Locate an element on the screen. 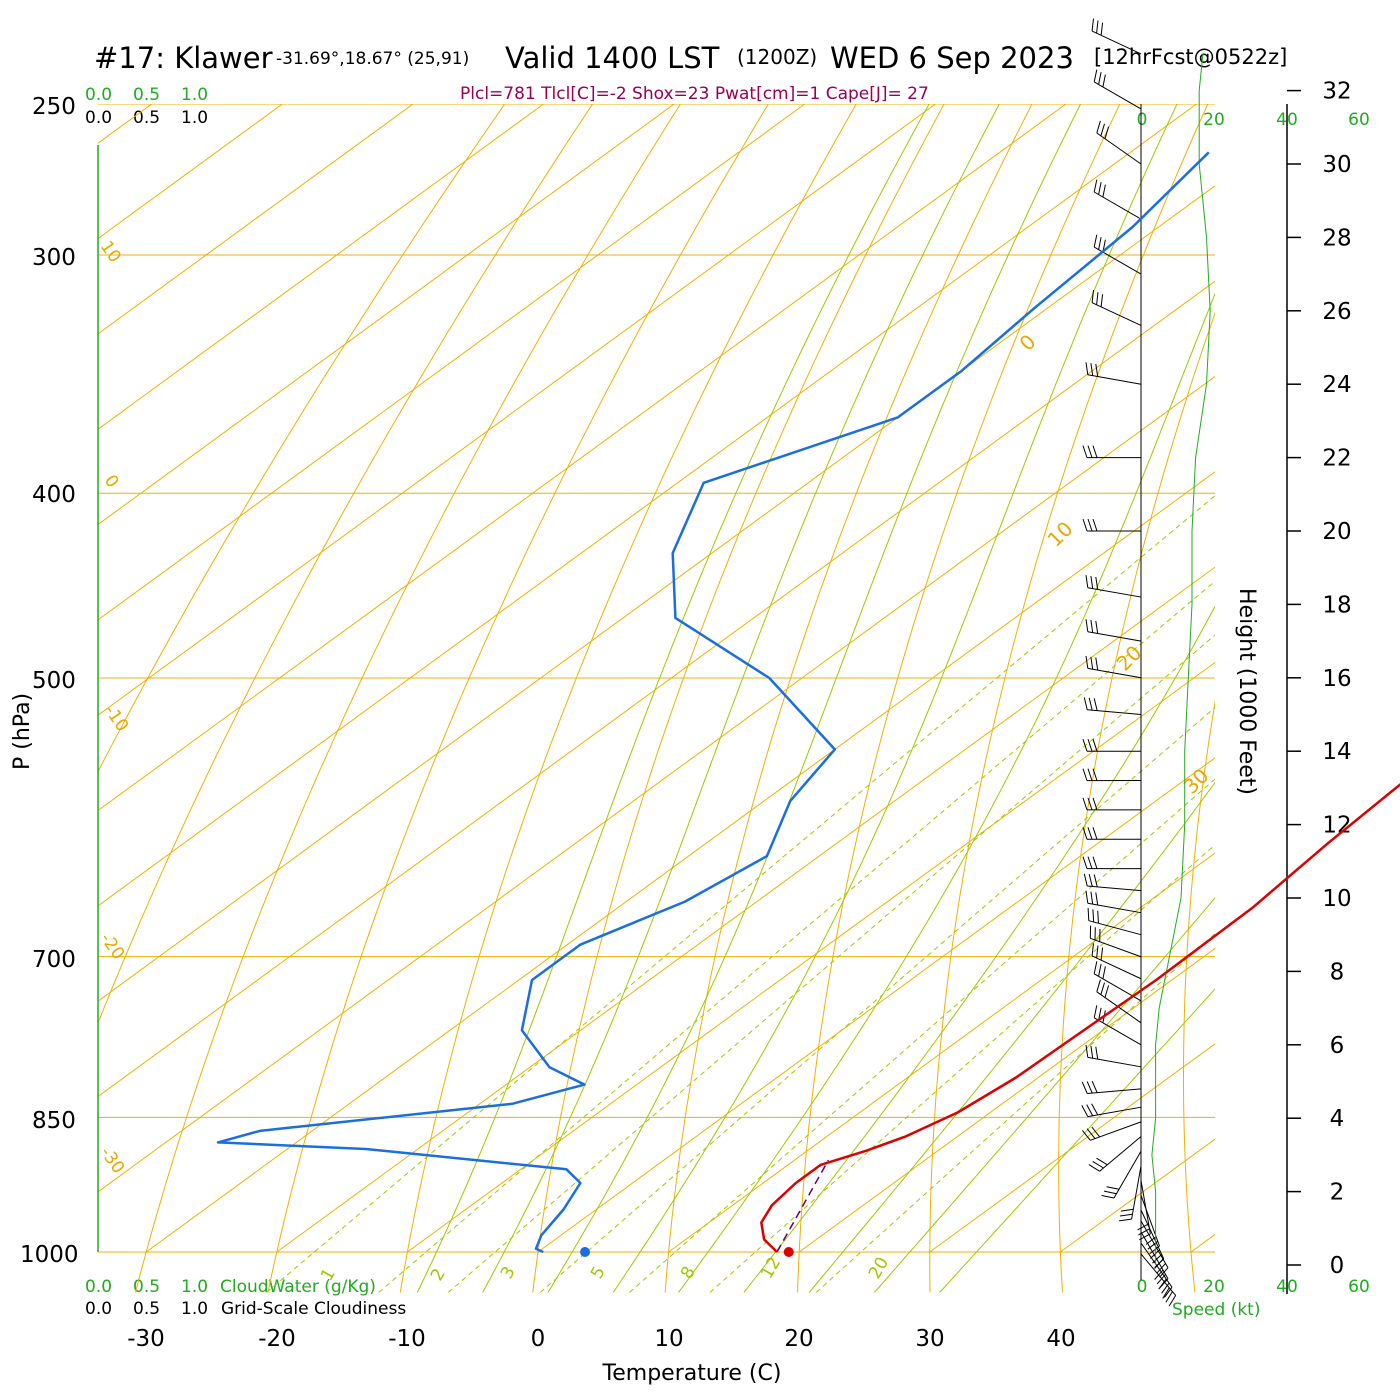 This screenshot has height=1400, width=1400. temp-tick-label: 30 is located at coordinates (929, 1339).